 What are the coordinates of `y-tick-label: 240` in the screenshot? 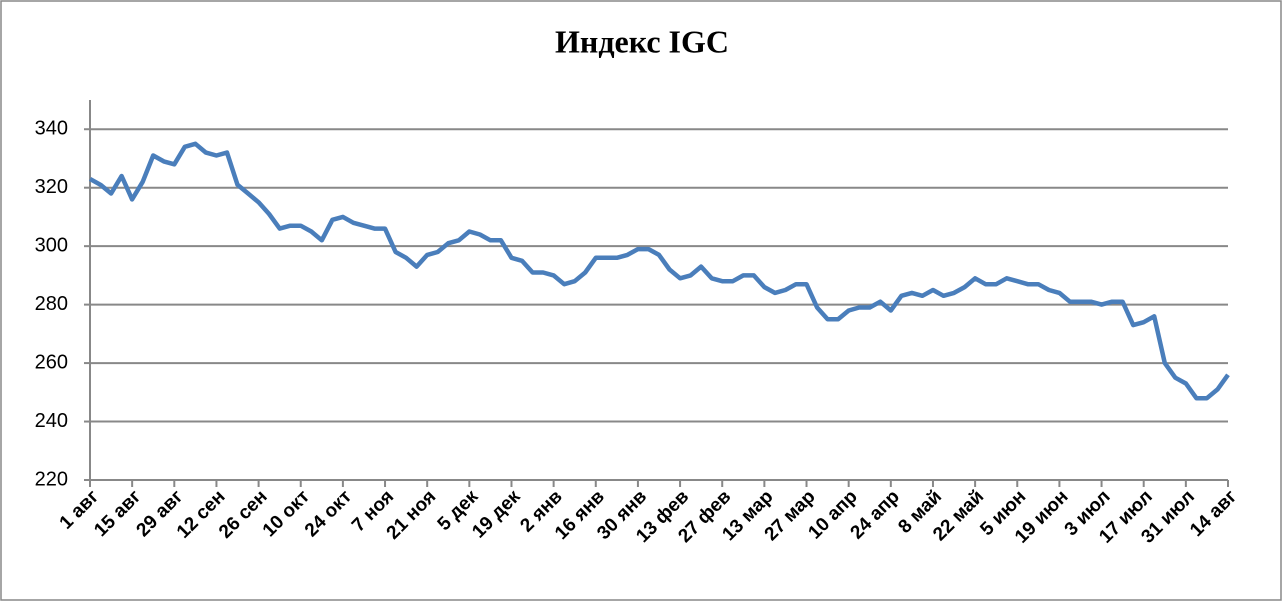 It's located at (51, 421).